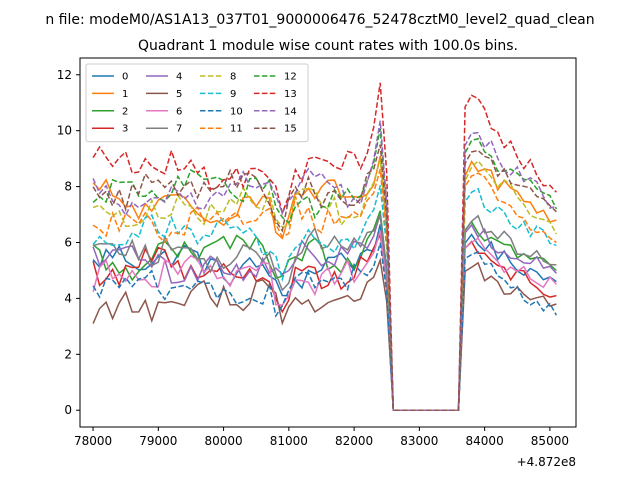 Image resolution: width=640 pixels, height=480 pixels. What do you see at coordinates (179, 111) in the screenshot?
I see `legend-label: 6` at bounding box center [179, 111].